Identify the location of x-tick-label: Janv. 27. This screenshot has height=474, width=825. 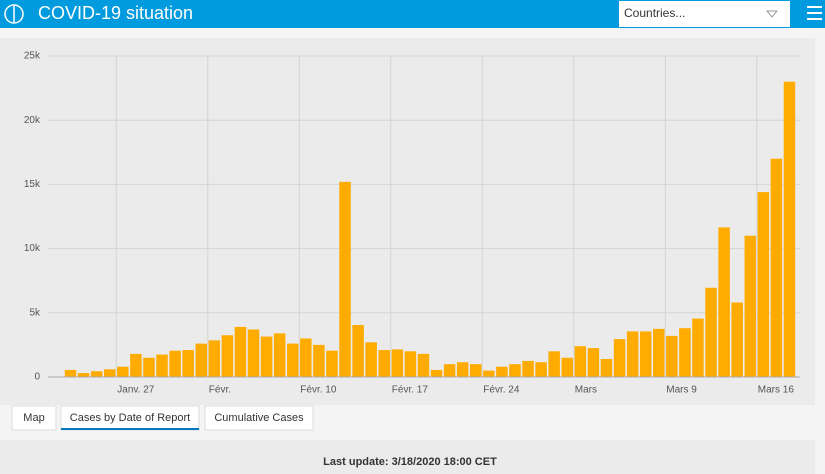
(135, 390).